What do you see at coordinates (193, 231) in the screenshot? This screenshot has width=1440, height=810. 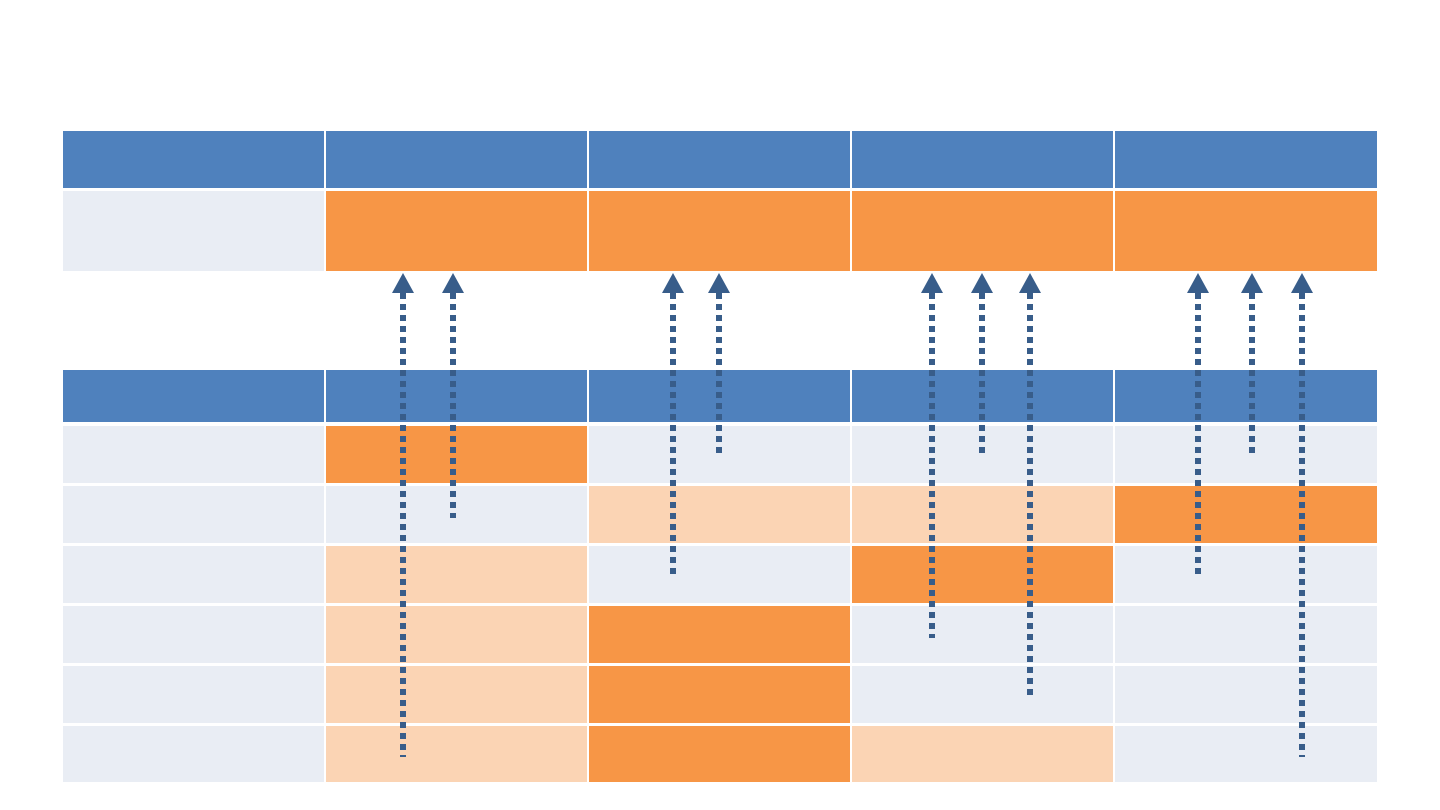 I see `top-table-row-label-cell` at bounding box center [193, 231].